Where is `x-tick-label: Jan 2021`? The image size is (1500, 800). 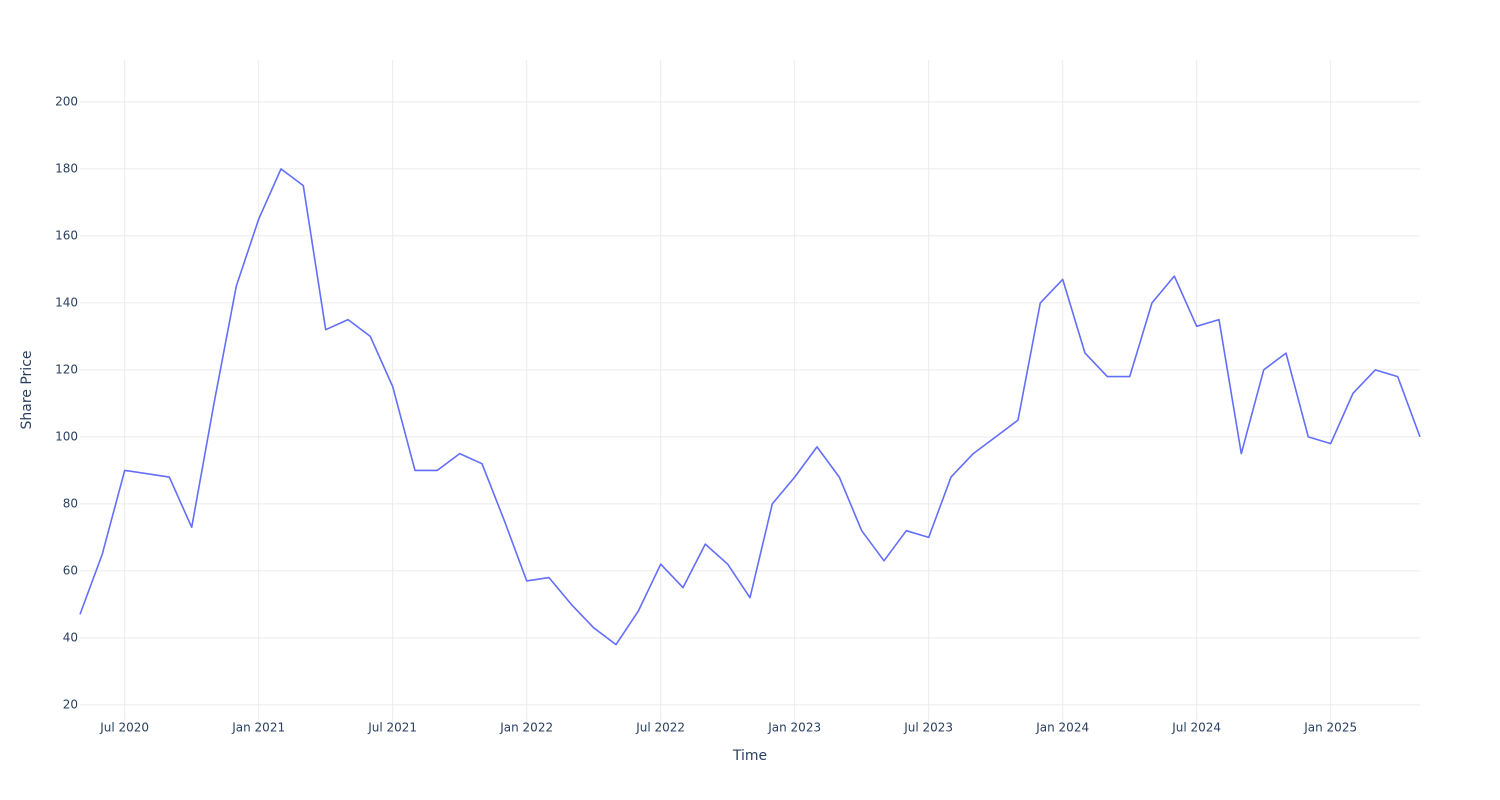 x-tick-label: Jan 2021 is located at coordinates (258, 728).